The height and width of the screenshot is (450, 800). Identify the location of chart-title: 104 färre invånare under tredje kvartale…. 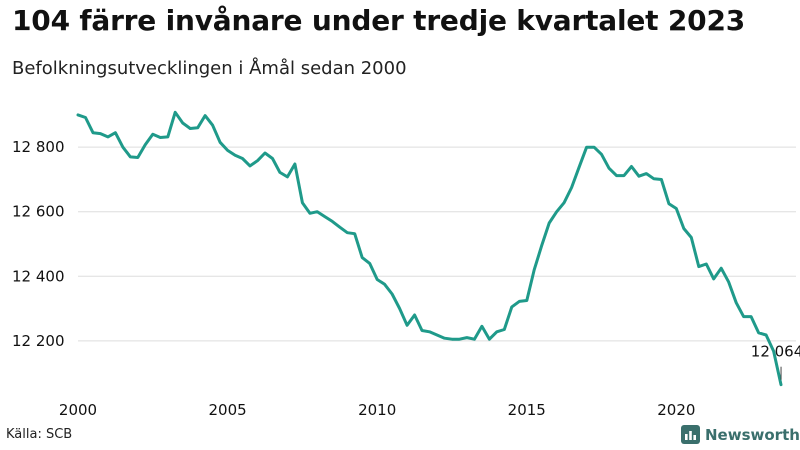
(379, 20).